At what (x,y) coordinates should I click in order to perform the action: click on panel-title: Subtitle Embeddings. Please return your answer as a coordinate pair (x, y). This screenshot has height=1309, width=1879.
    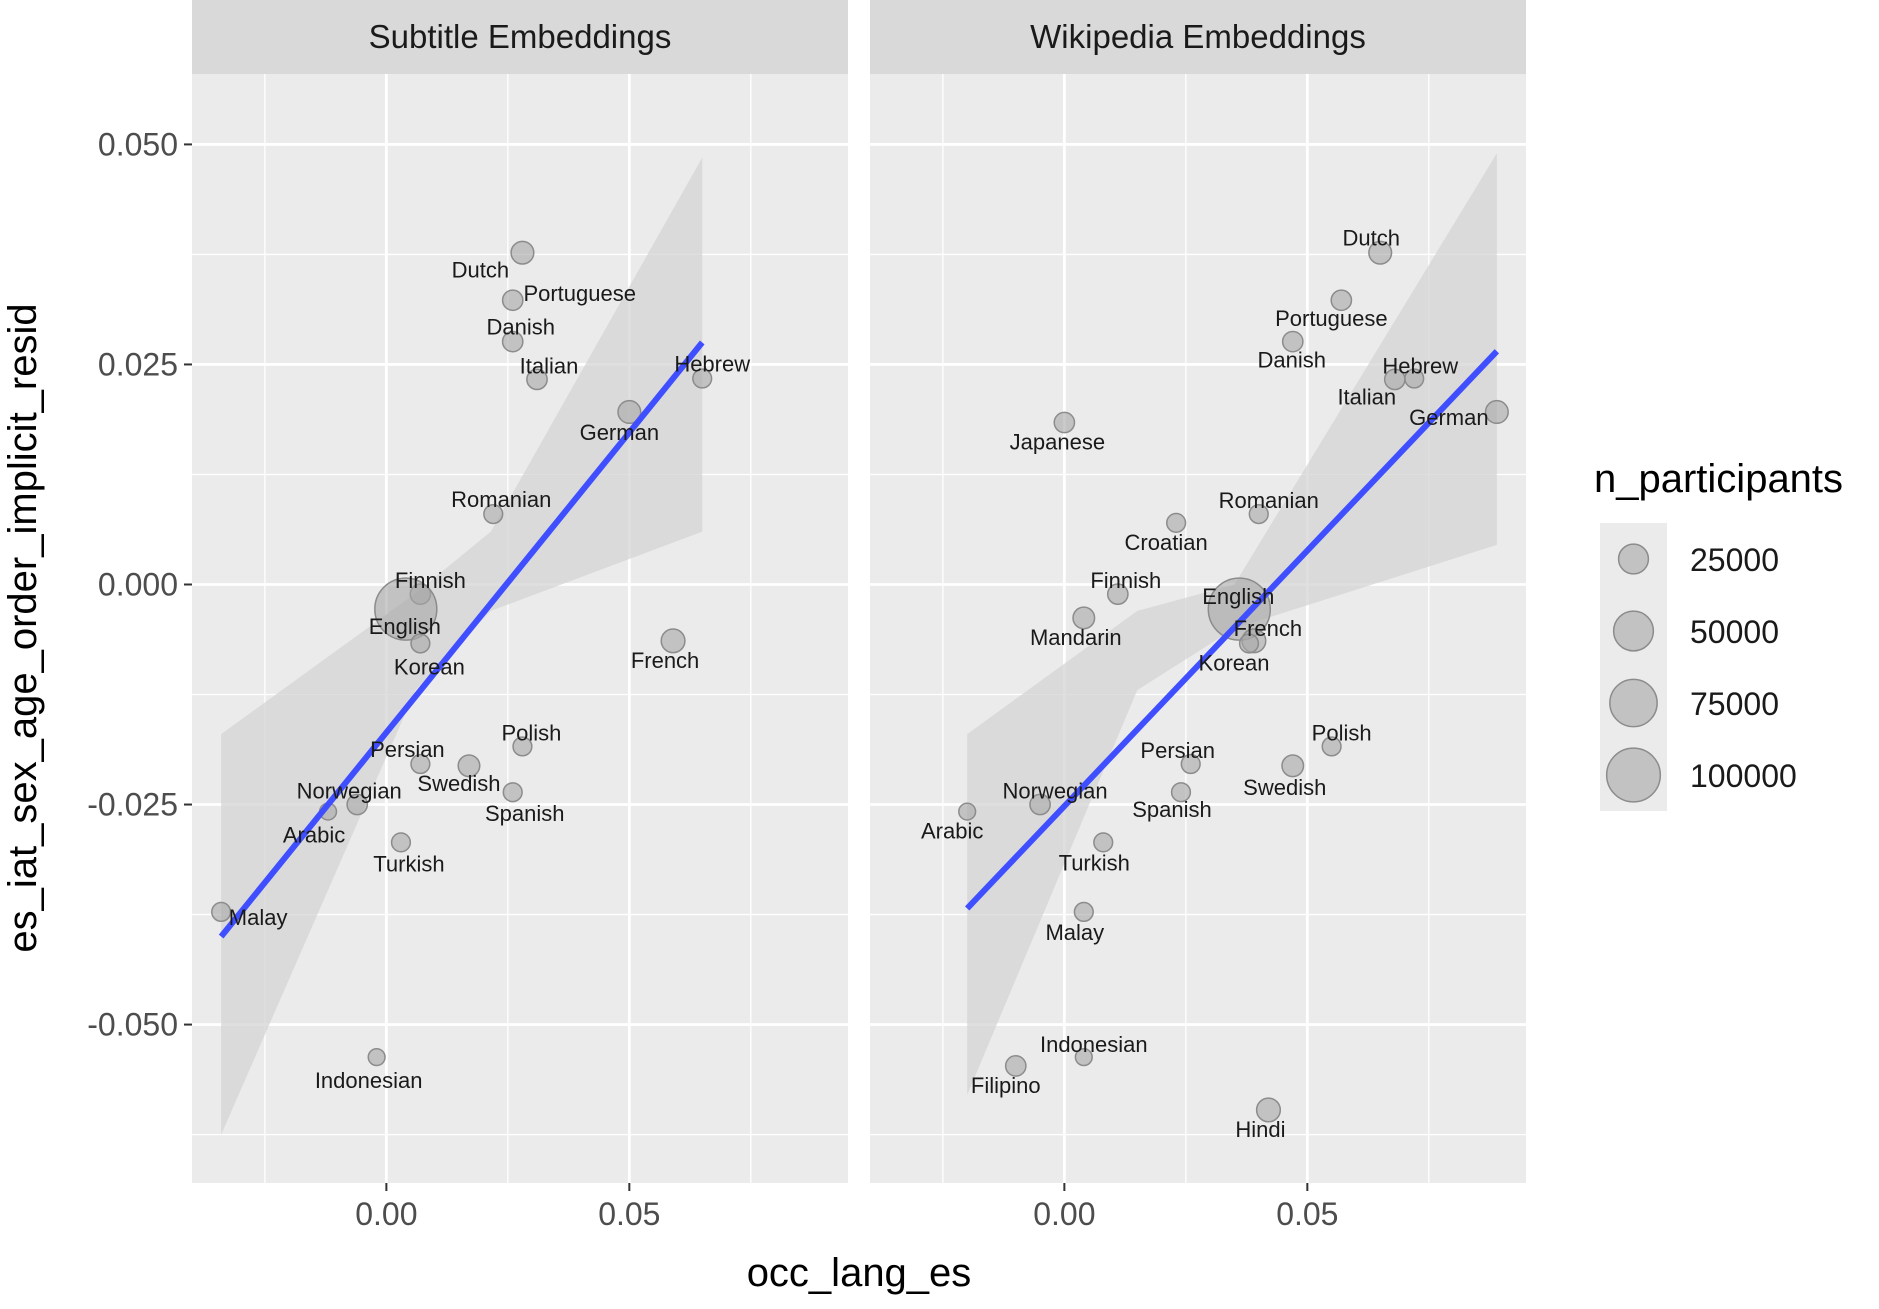
    Looking at the image, I should click on (520, 36).